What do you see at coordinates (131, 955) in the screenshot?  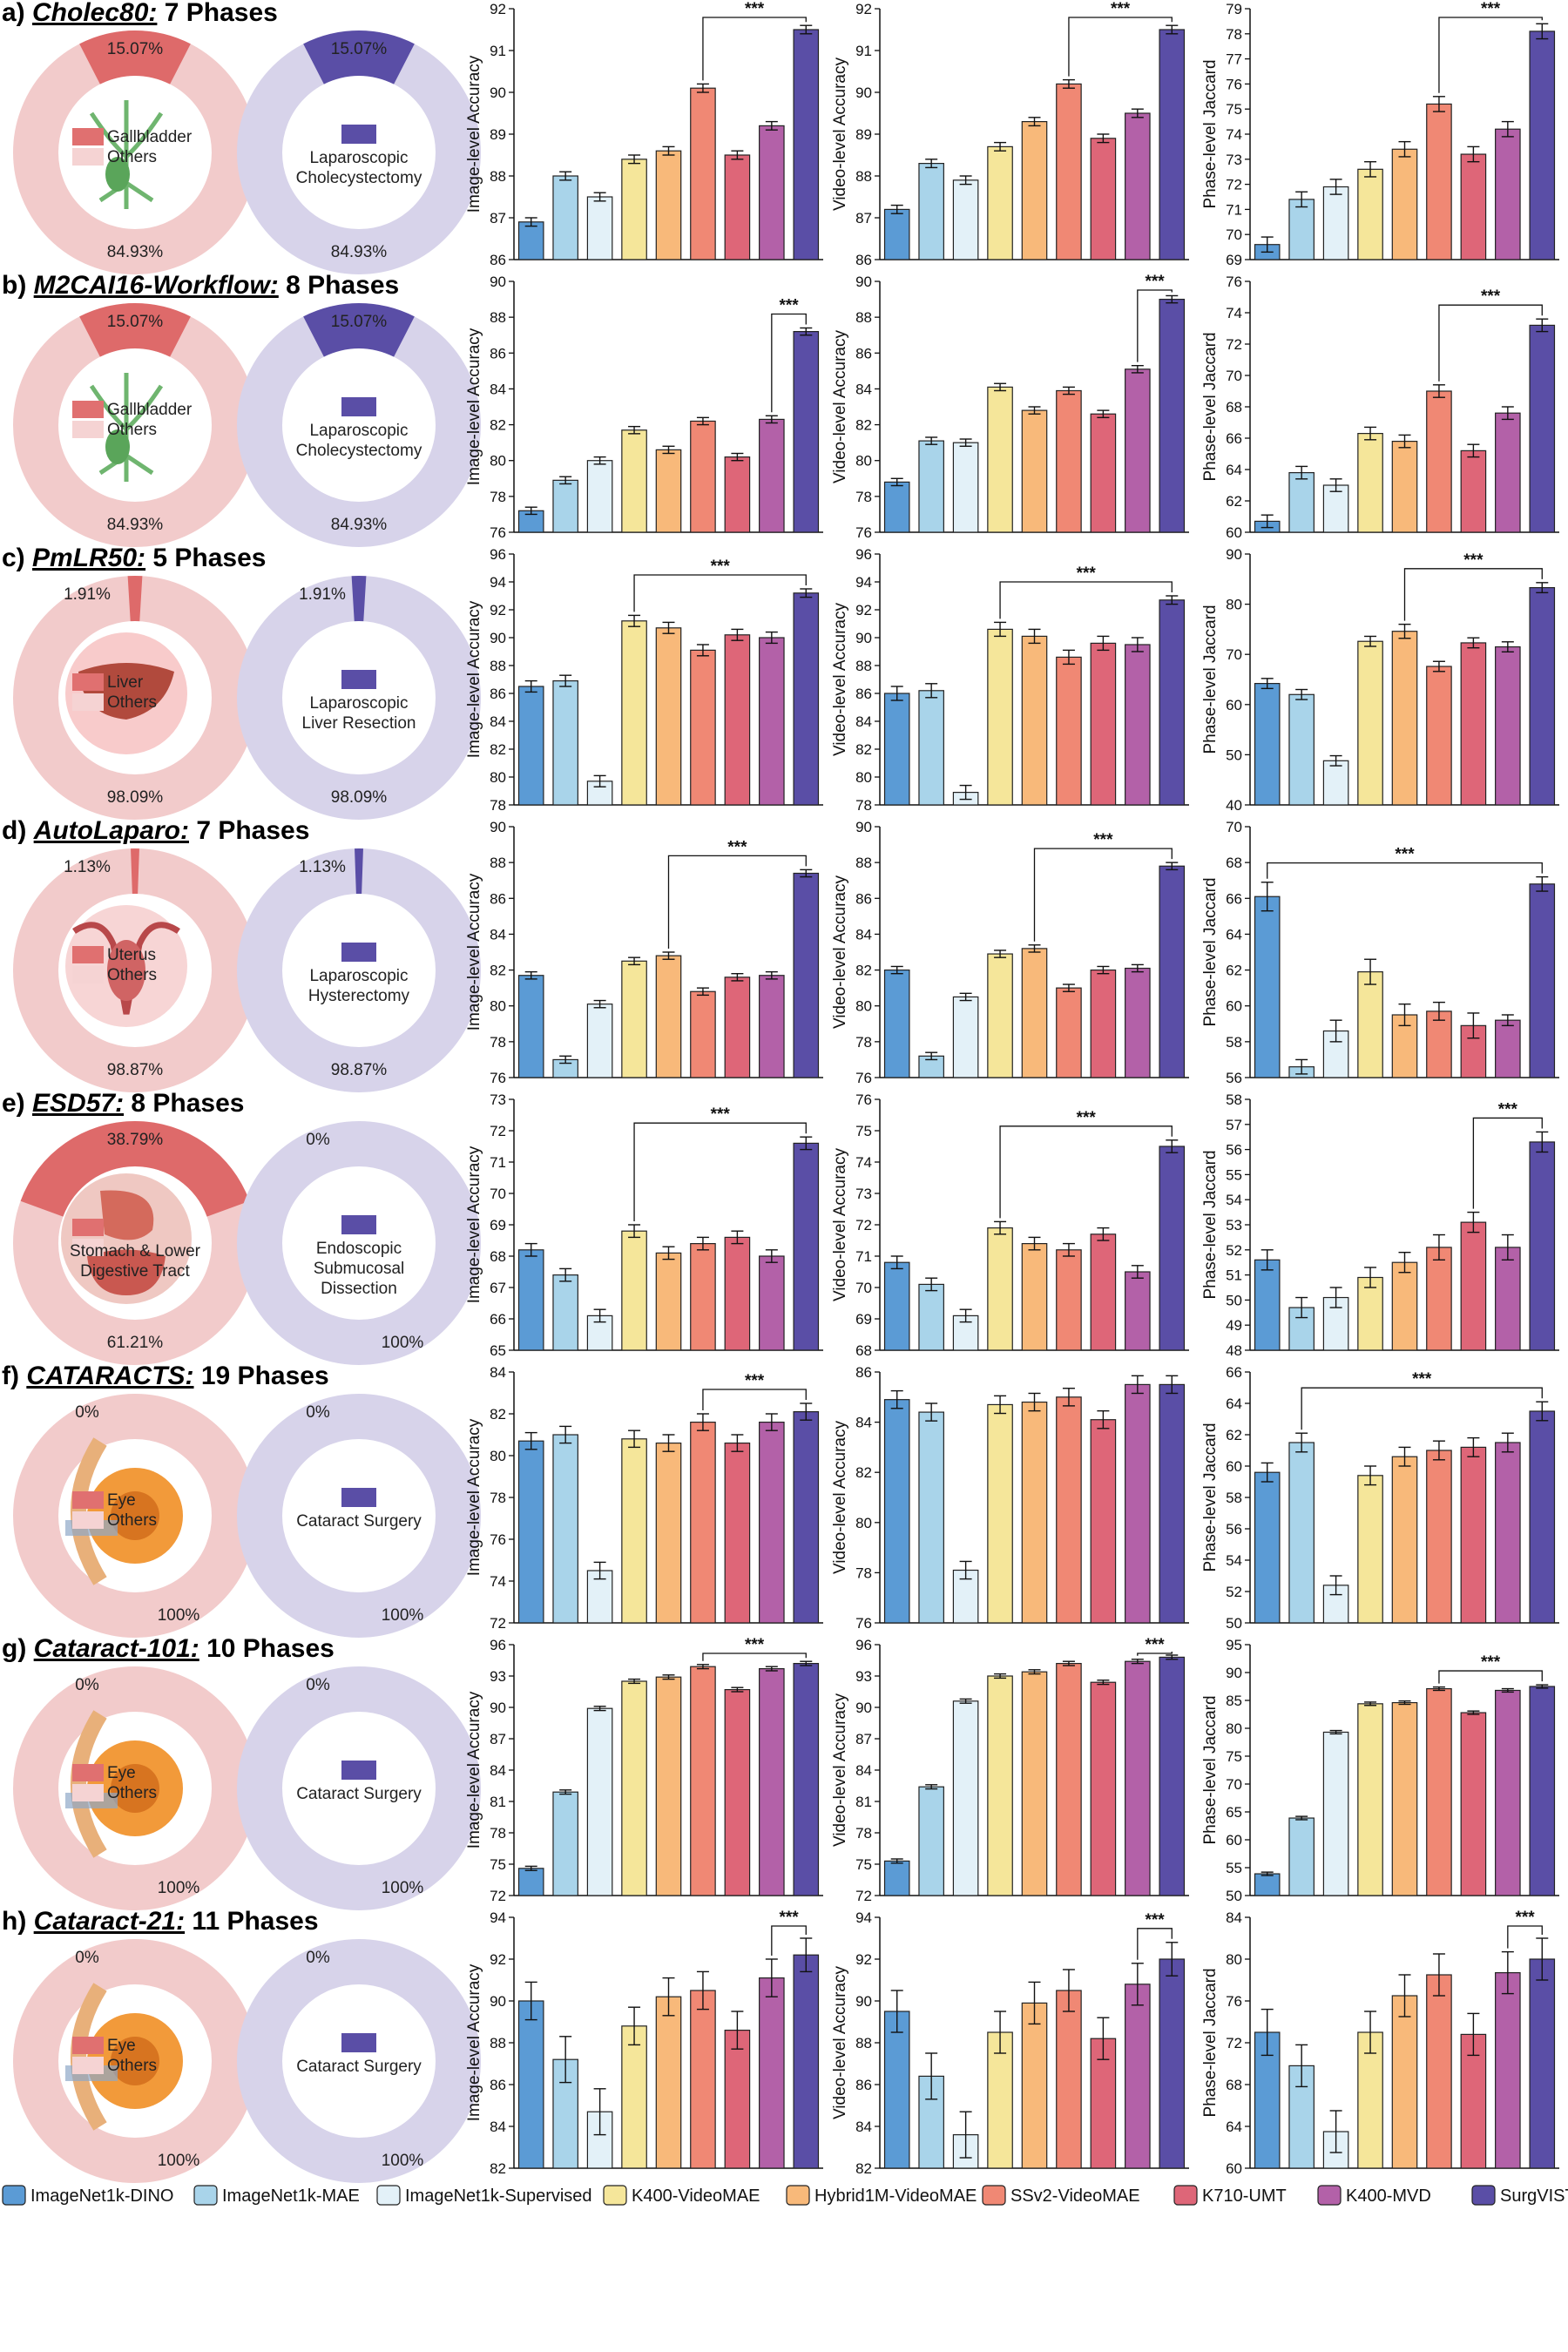 I see `organ-label: Uterus` at bounding box center [131, 955].